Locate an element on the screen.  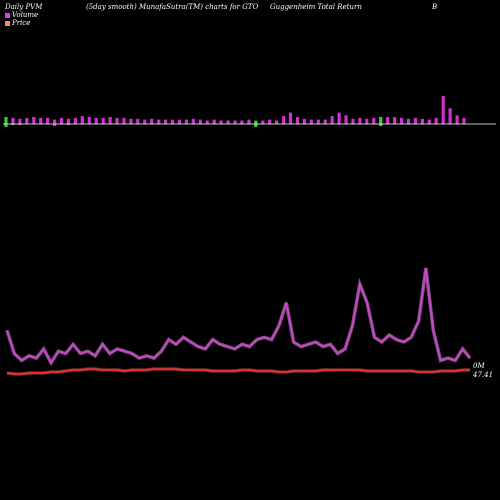
price-end-label: 47.41 is located at coordinates (482, 375).